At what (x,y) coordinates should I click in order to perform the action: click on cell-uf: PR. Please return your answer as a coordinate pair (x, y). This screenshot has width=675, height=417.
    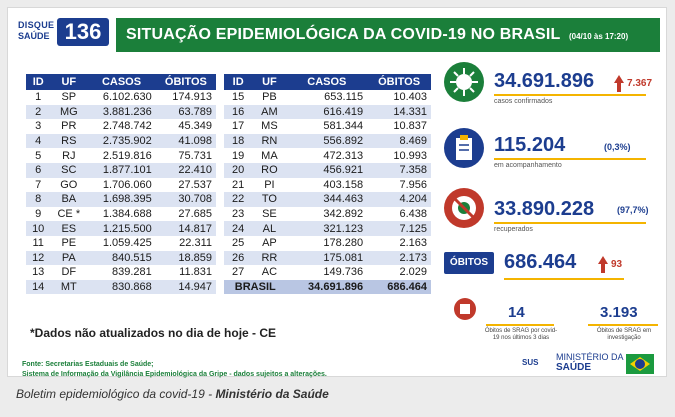
    Looking at the image, I should click on (69, 126).